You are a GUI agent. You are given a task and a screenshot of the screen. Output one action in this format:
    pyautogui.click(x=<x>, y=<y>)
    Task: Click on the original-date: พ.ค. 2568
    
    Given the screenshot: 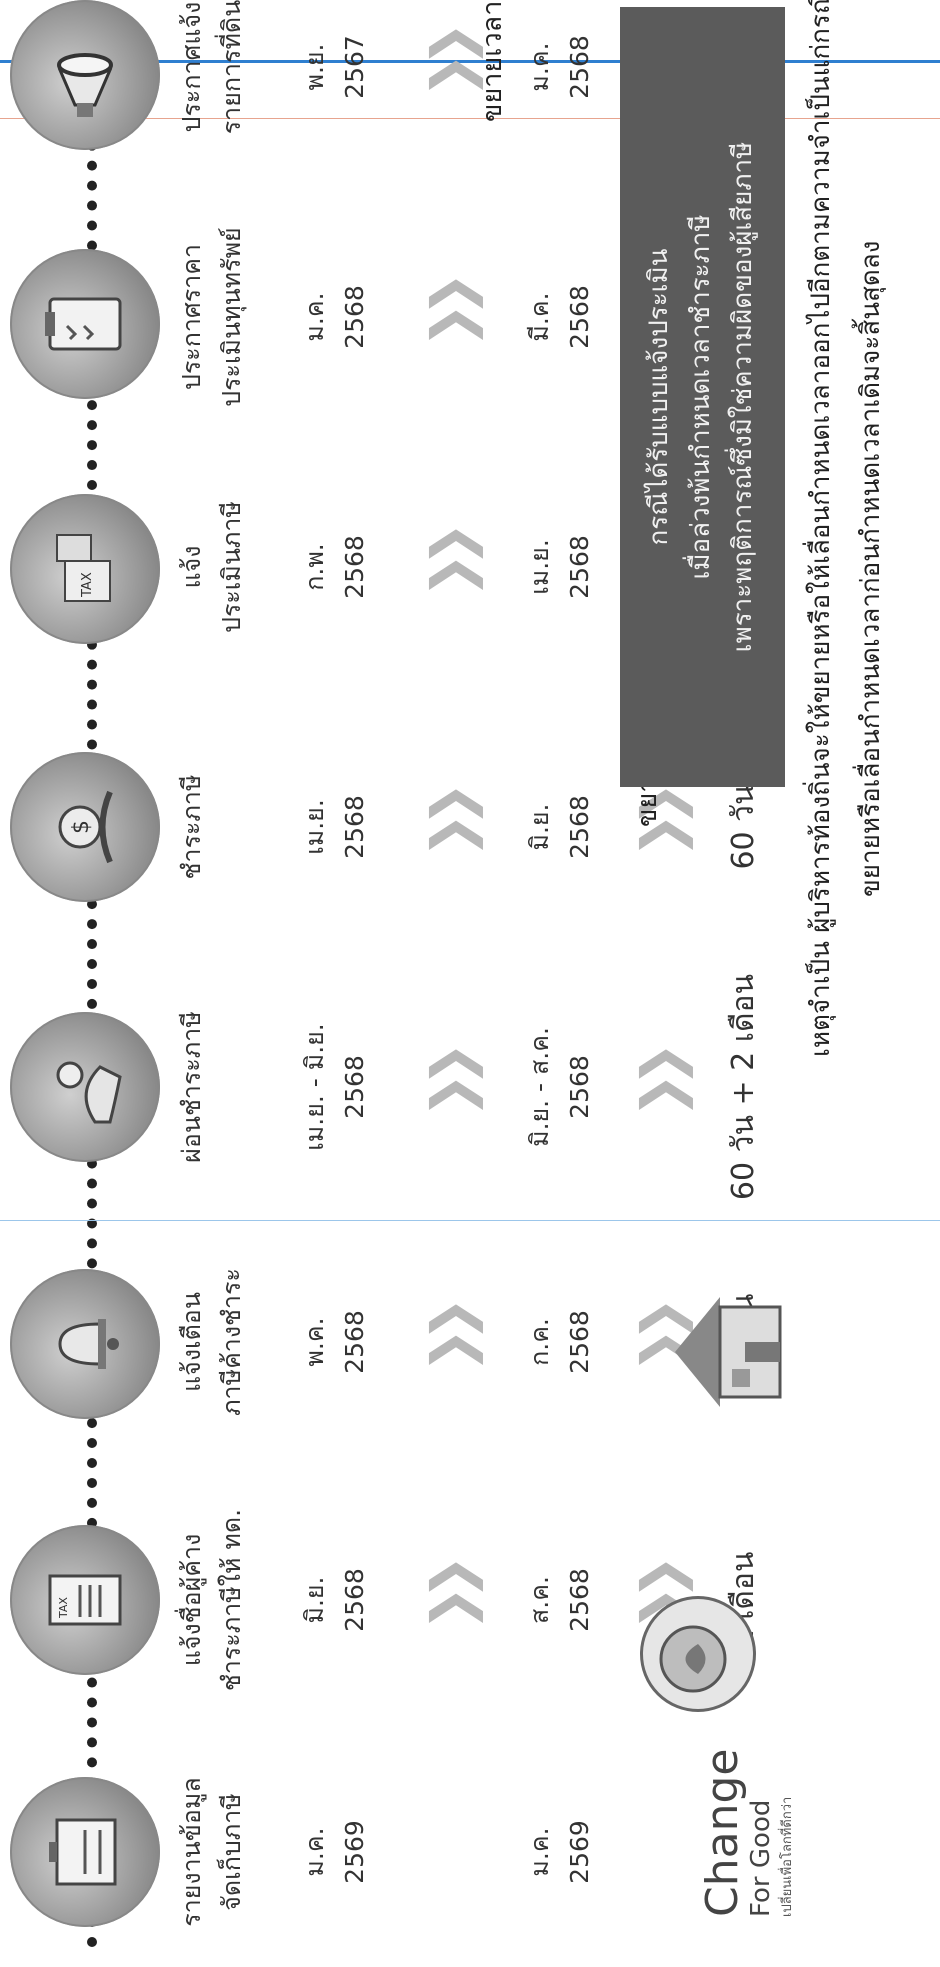 What is the action you would take?
    pyautogui.click(x=334, y=1342)
    